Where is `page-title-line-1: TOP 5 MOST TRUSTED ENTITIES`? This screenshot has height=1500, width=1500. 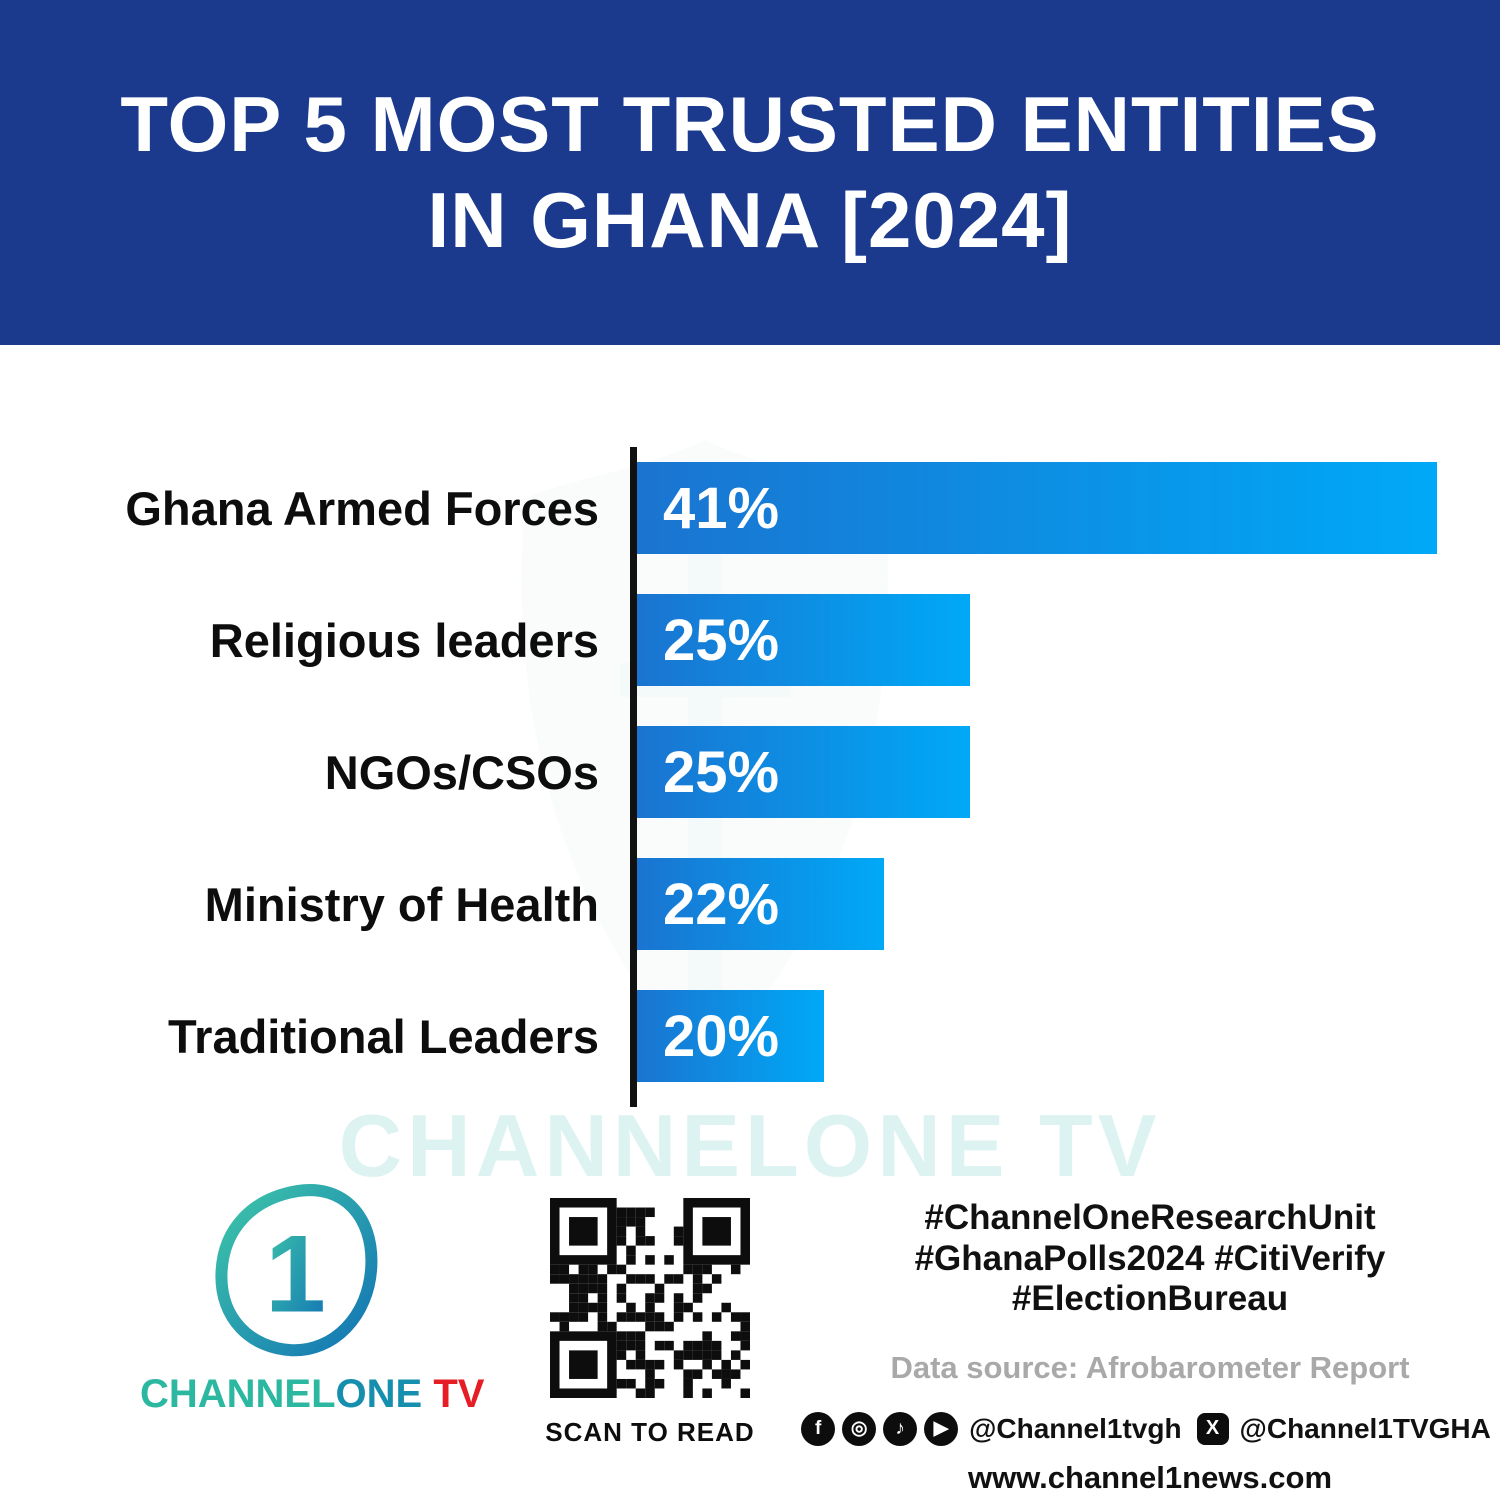 page-title-line-1: TOP 5 MOST TRUSTED ENTITIES is located at coordinates (750, 124).